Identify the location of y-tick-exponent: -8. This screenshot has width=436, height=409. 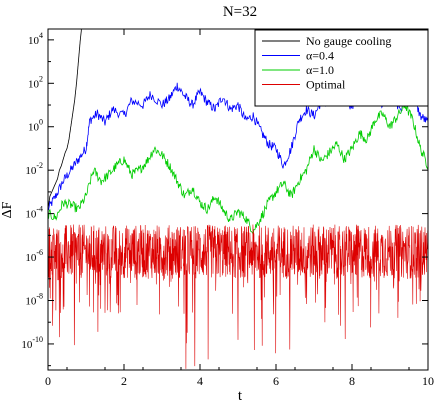
(39, 295).